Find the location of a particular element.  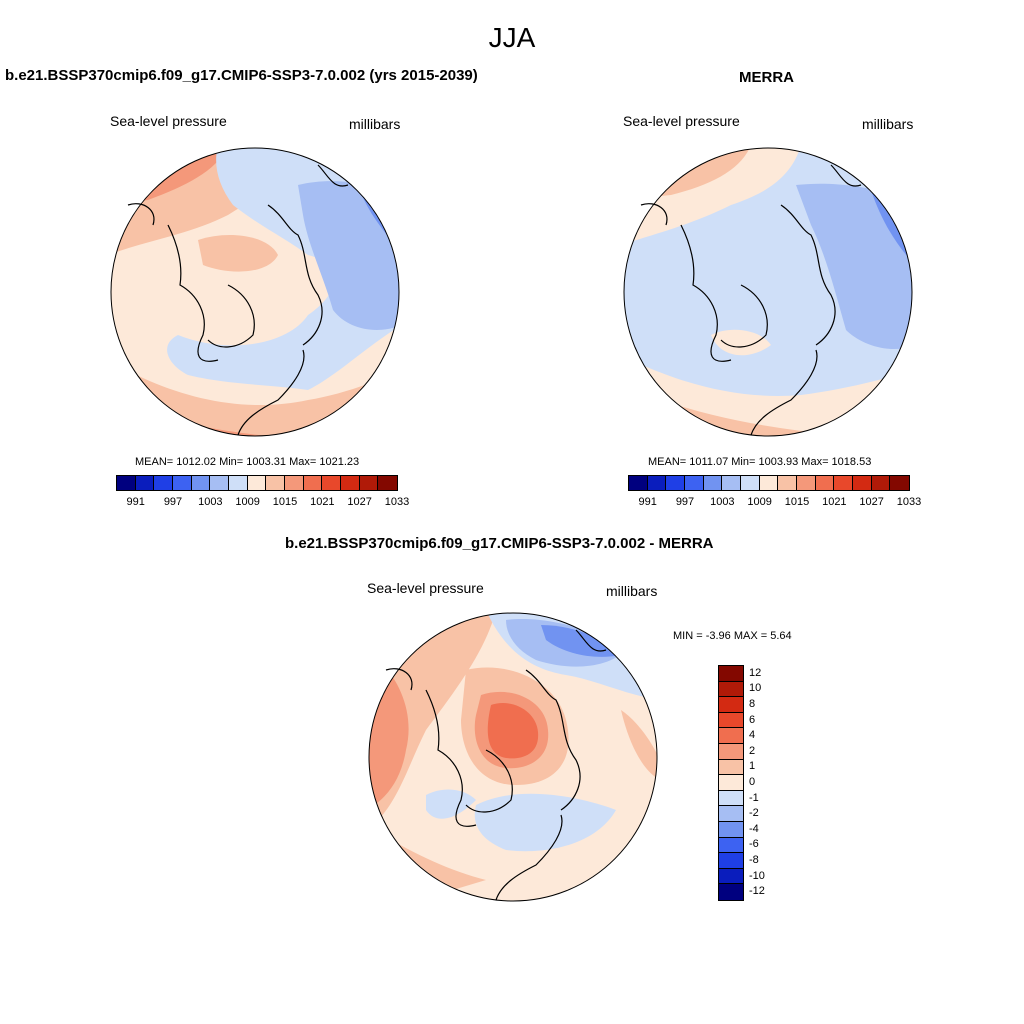

diff-colorbar-labels: 12 10 8 6 4 2 1 0 -1 -2 -4 -6 -8 -10 -12 is located at coordinates (764, 782).